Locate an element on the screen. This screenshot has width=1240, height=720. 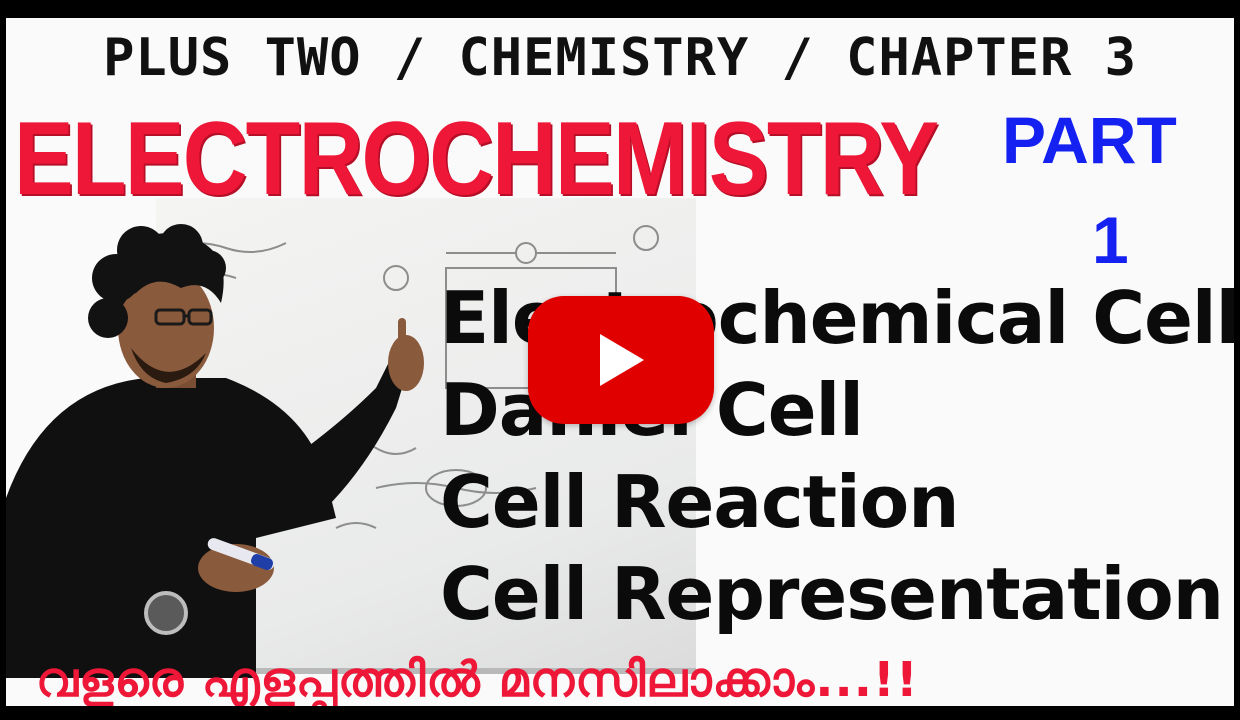
topic-item: Cell Reaction is located at coordinates (699, 502).